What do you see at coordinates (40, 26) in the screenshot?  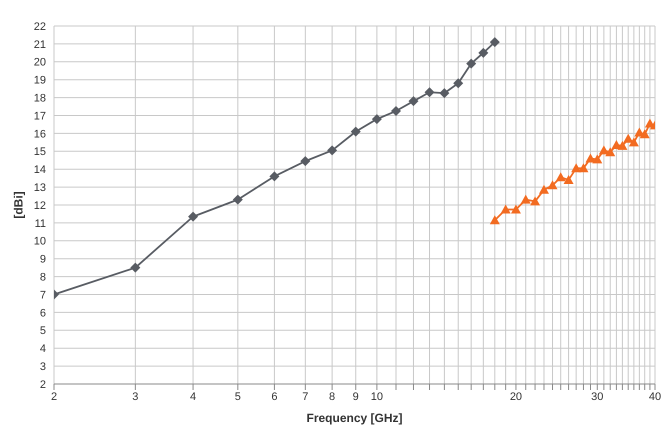 I see `y-tick-label: 22` at bounding box center [40, 26].